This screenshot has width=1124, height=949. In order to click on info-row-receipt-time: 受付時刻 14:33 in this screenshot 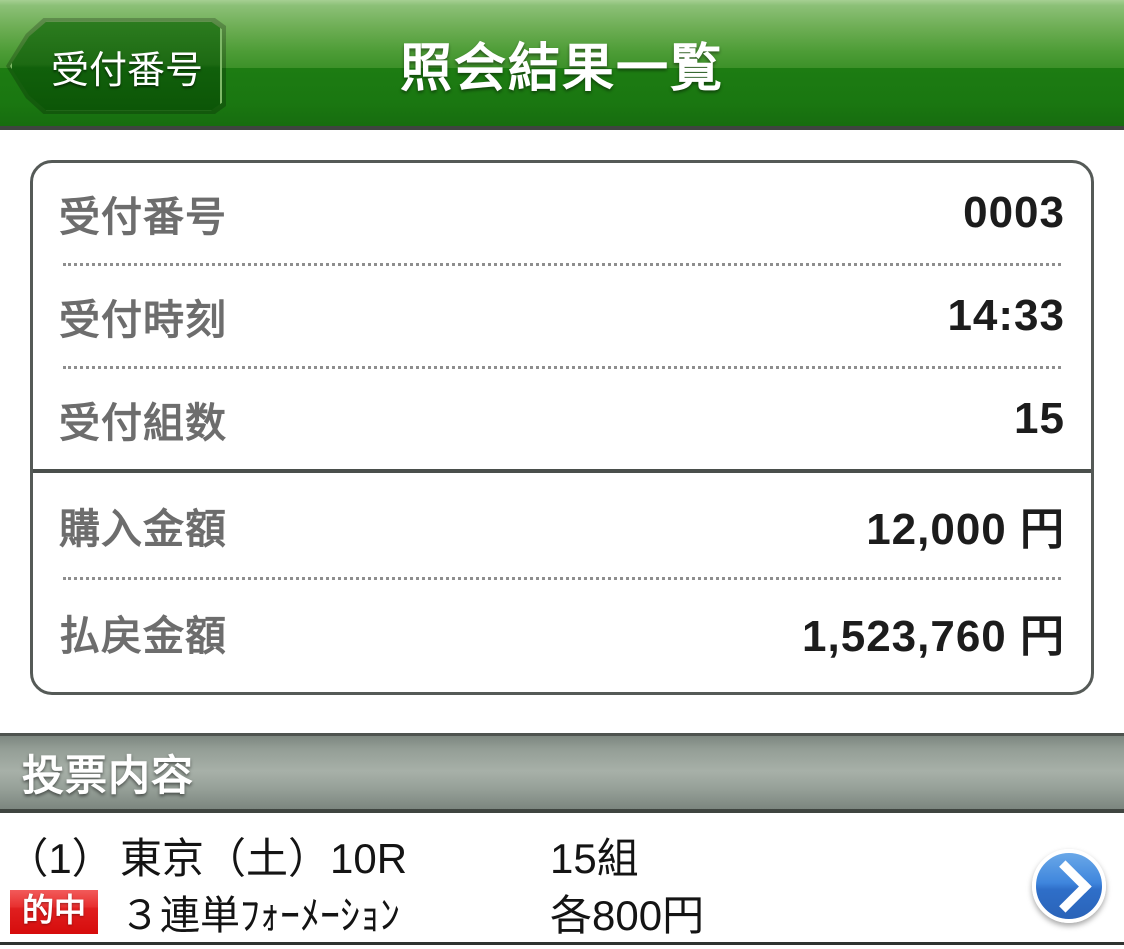, I will do `click(562, 316)`.